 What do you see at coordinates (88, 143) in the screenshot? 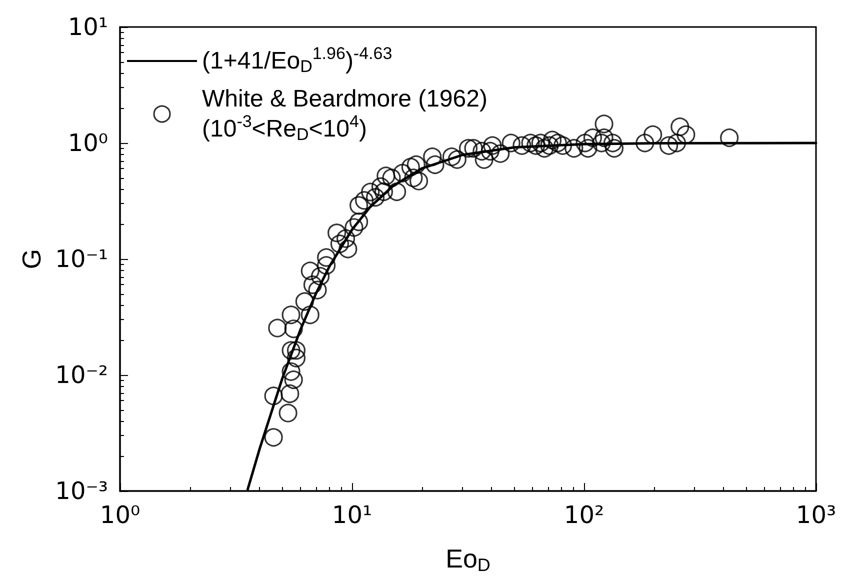
I see `y-tick-label: 10⁰` at bounding box center [88, 143].